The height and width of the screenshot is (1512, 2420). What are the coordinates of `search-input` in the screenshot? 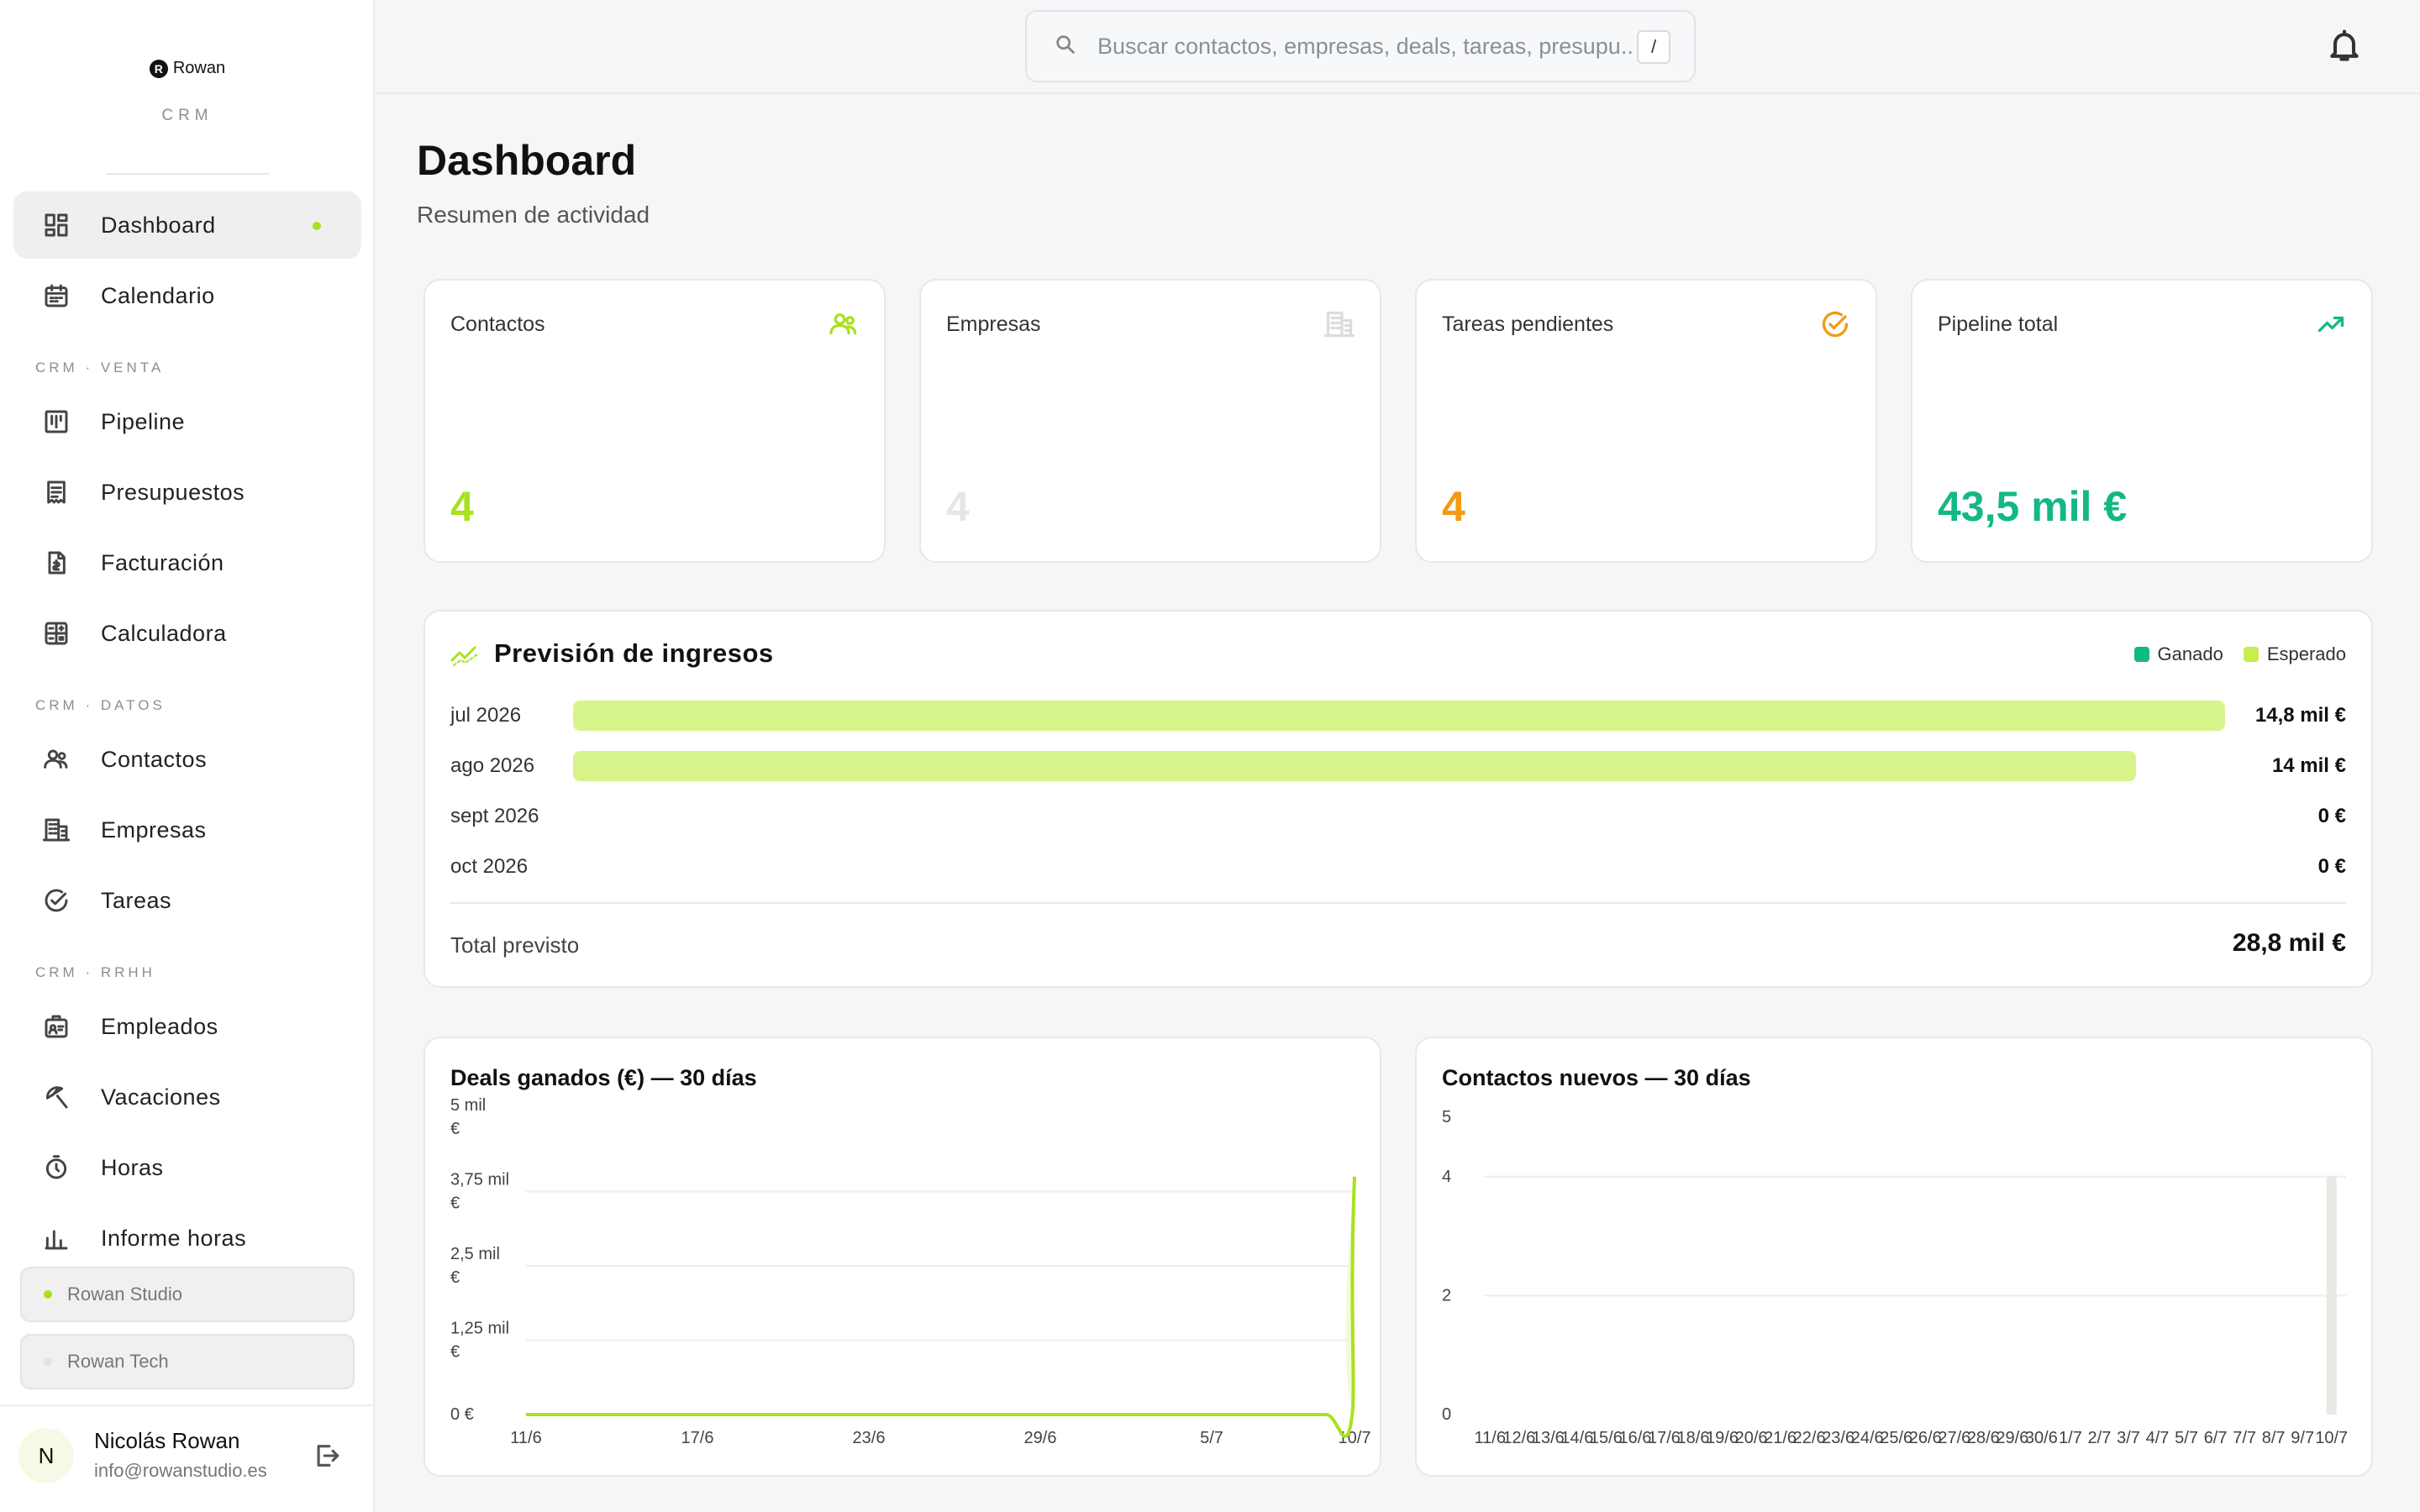 It's located at (1366, 46).